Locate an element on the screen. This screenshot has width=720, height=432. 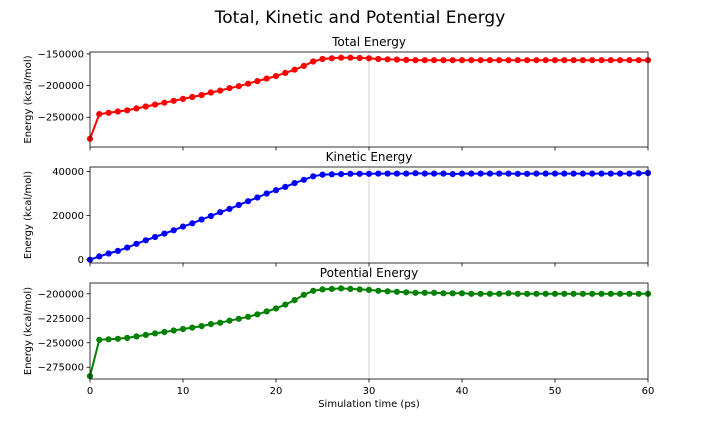
potential-energy-ytick-label: −200000 is located at coordinates (60, 294).